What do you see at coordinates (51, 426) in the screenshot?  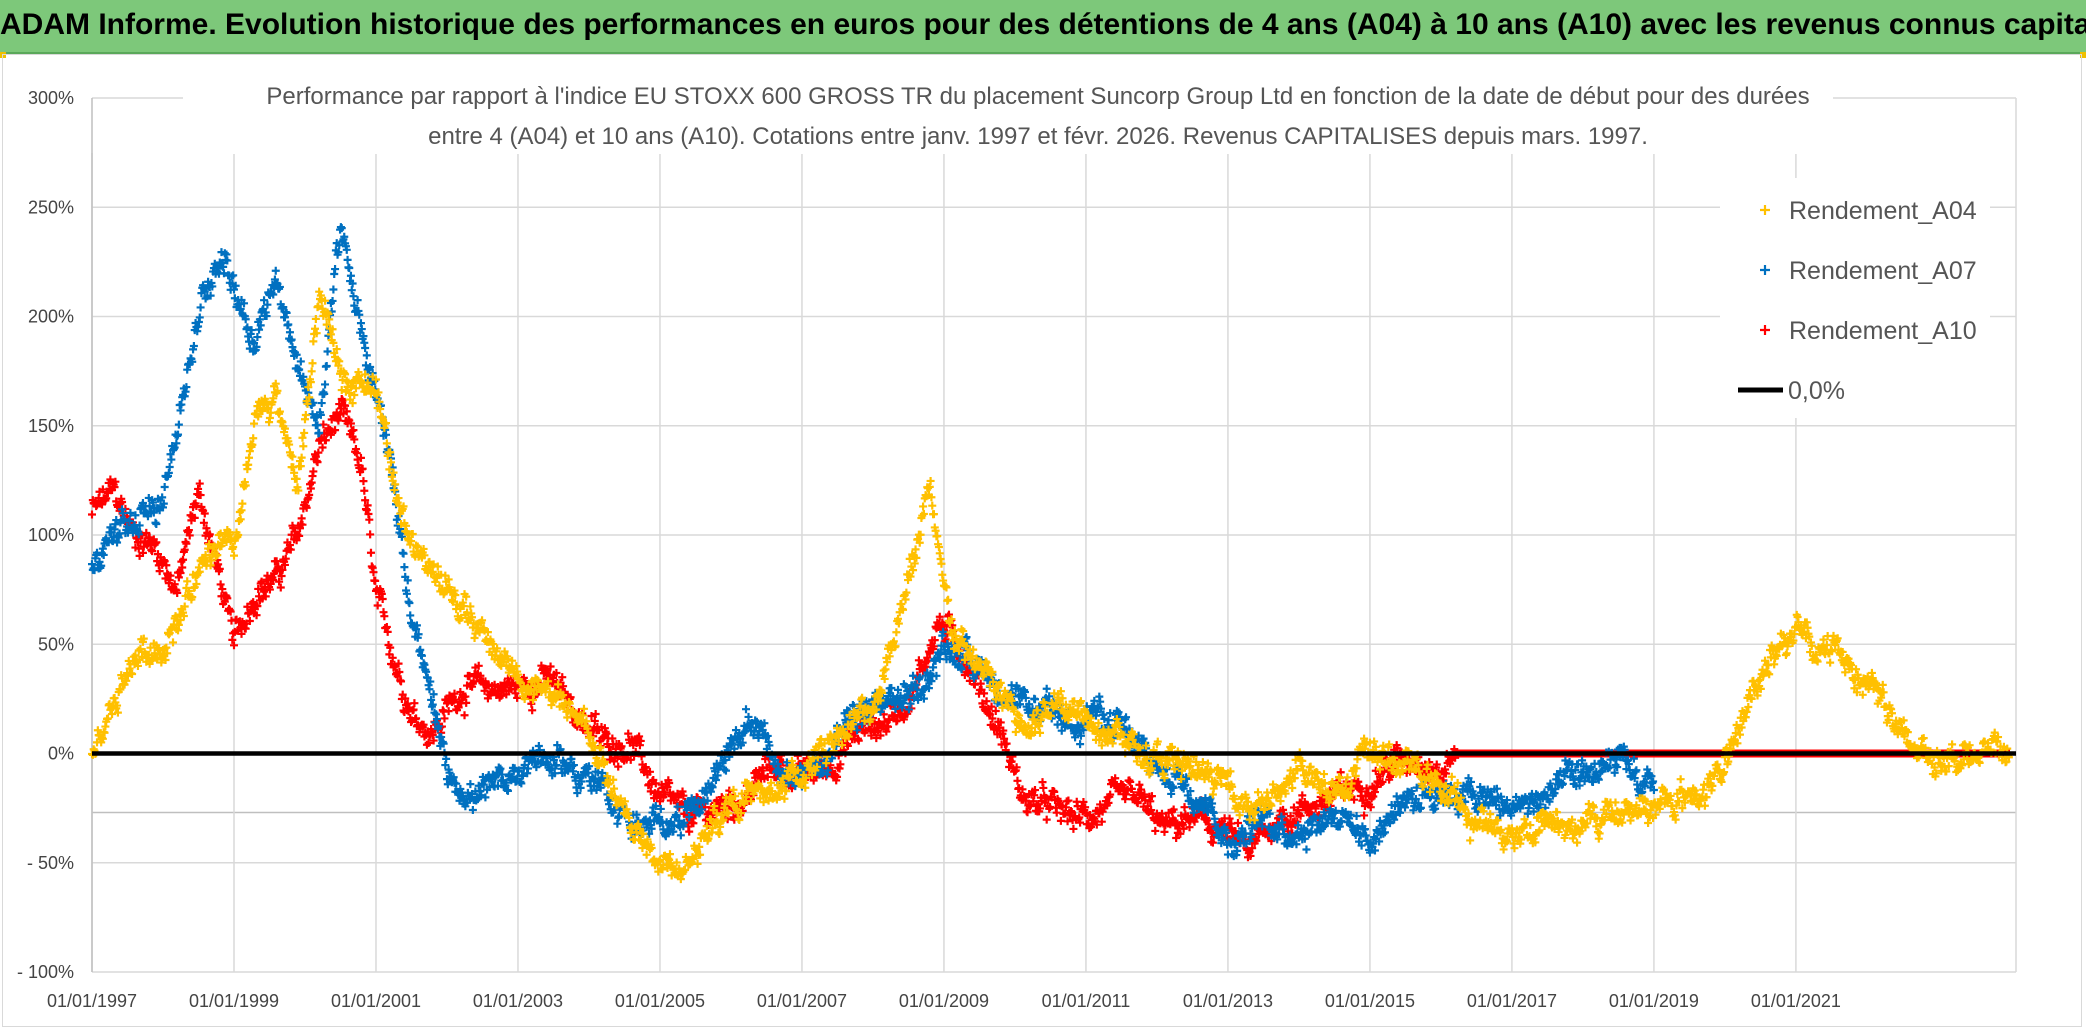 I see `y-tick-label: 150%` at bounding box center [51, 426].